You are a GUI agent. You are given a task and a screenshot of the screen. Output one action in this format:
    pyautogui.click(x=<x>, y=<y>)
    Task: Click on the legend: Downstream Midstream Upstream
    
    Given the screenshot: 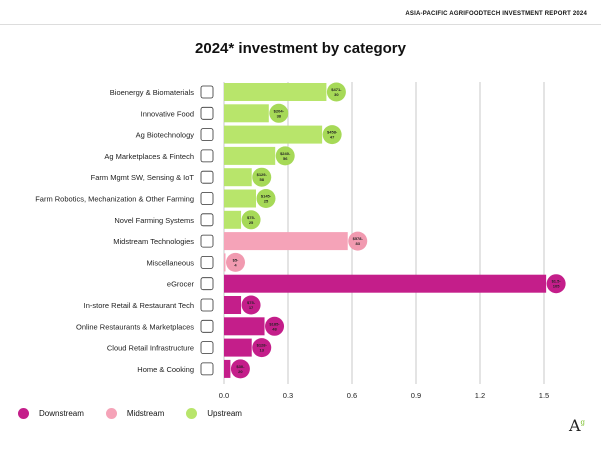 What is the action you would take?
    pyautogui.click(x=141, y=413)
    